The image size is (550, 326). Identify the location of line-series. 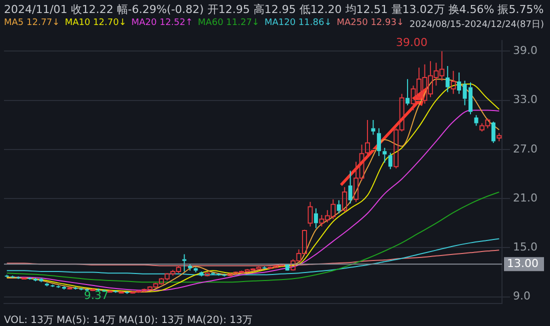
(253, 257).